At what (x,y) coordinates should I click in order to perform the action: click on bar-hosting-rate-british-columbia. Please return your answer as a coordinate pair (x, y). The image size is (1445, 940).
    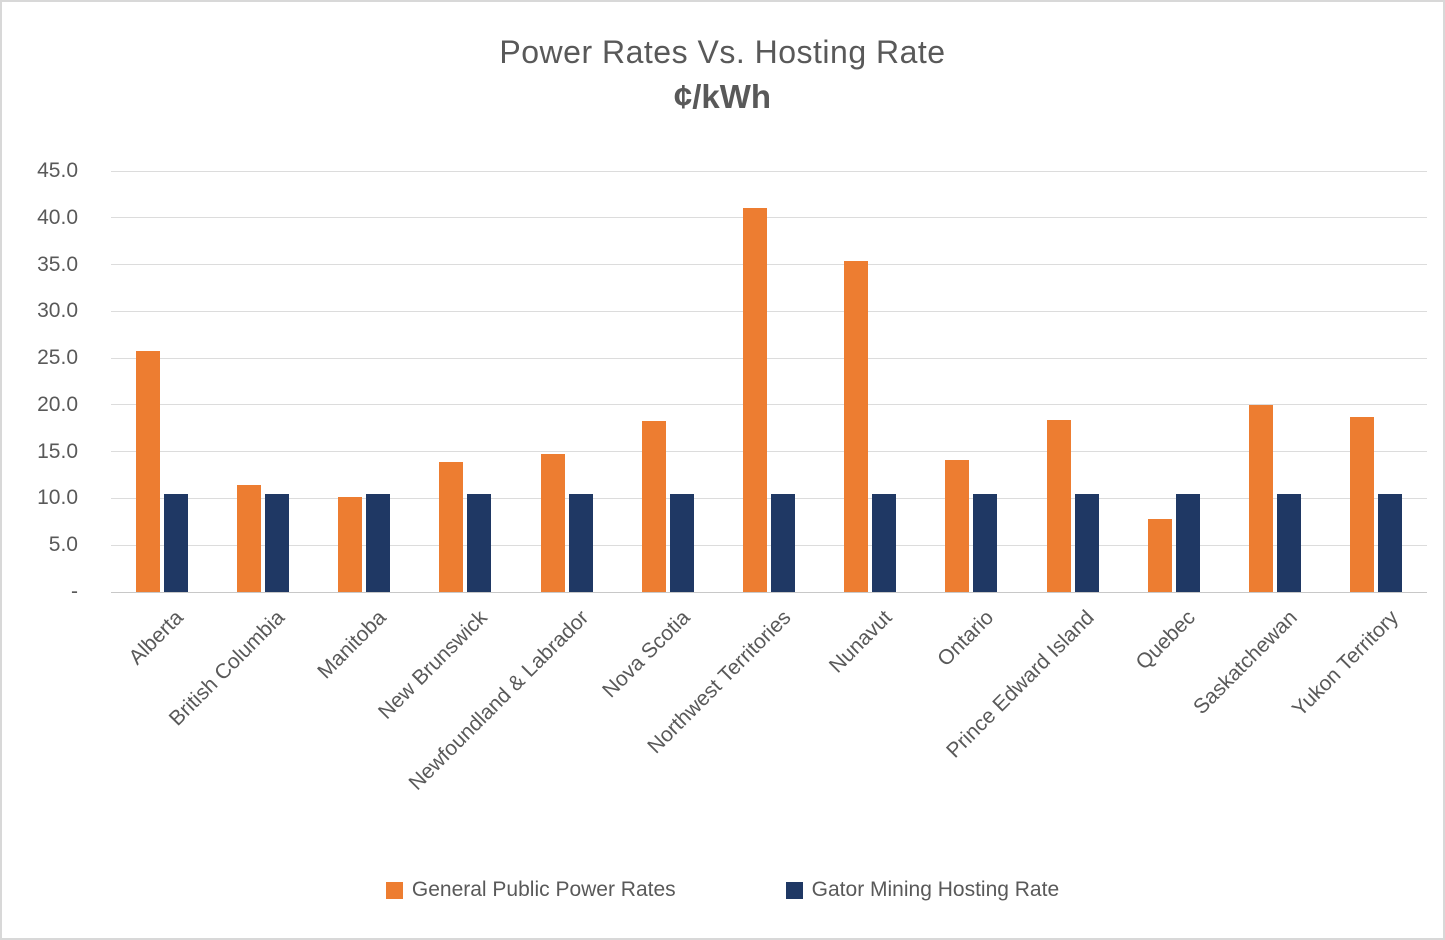
    Looking at the image, I should click on (276, 542).